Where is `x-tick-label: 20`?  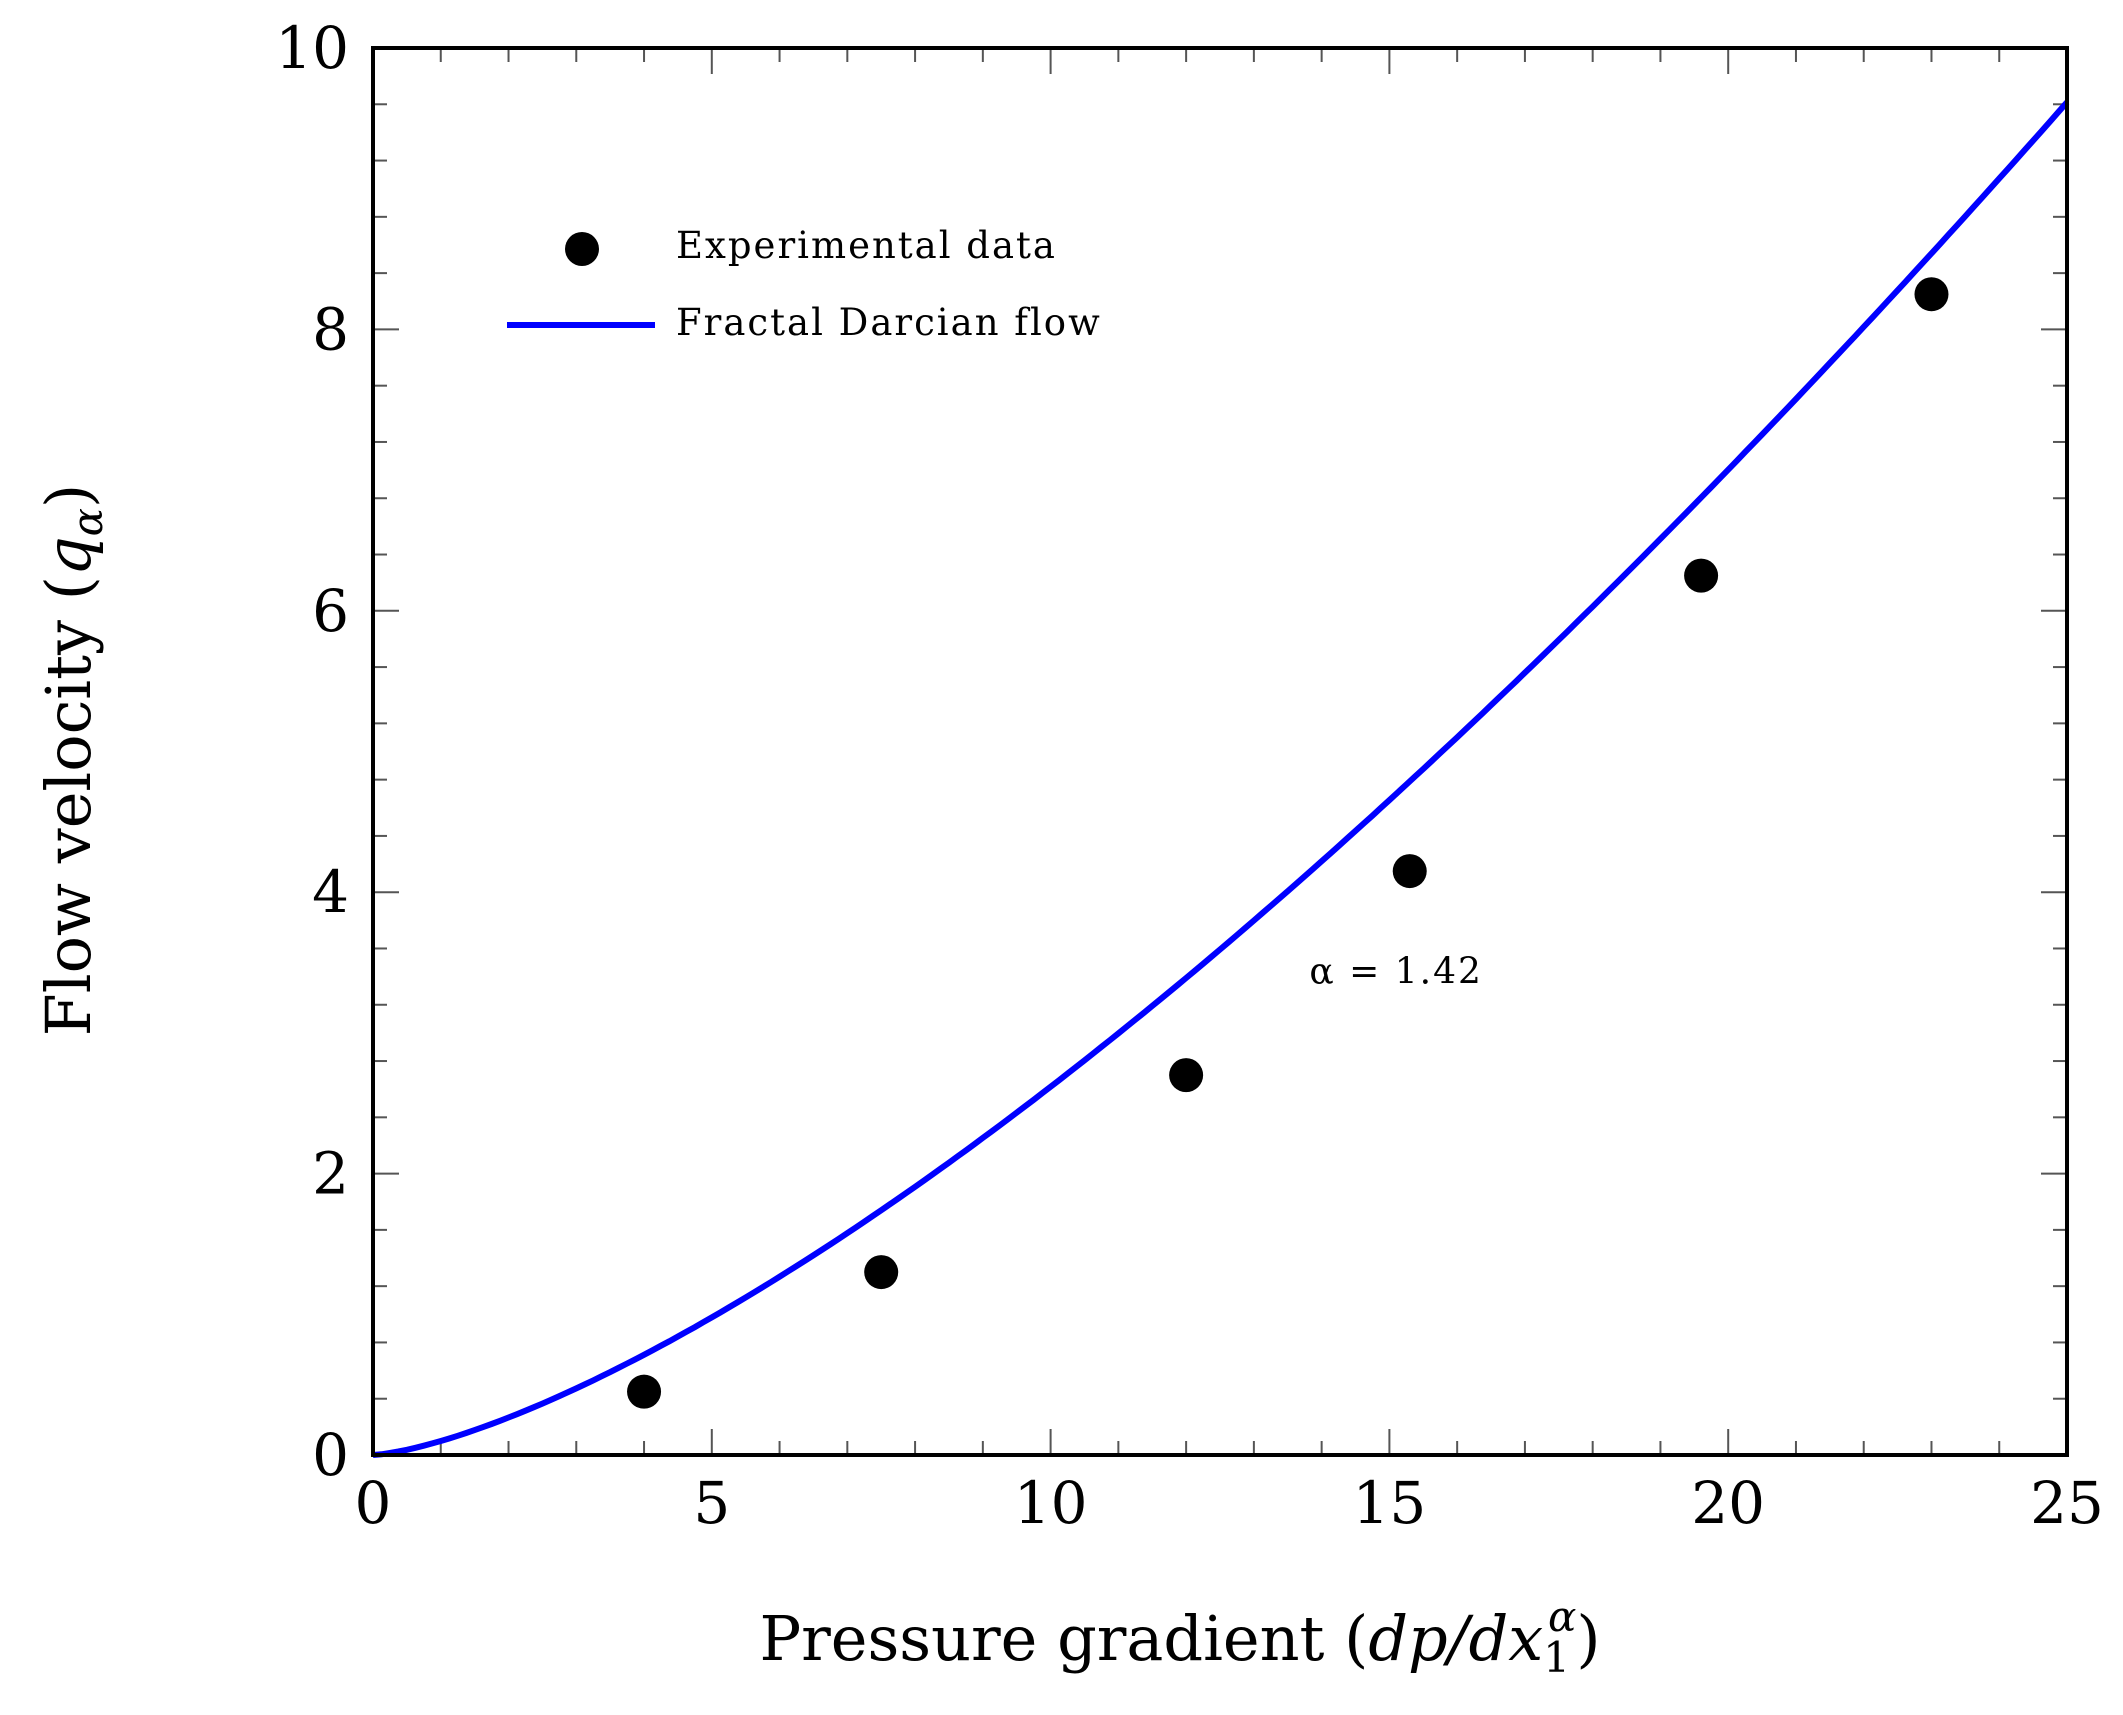 x-tick-label: 20 is located at coordinates (1728, 1503).